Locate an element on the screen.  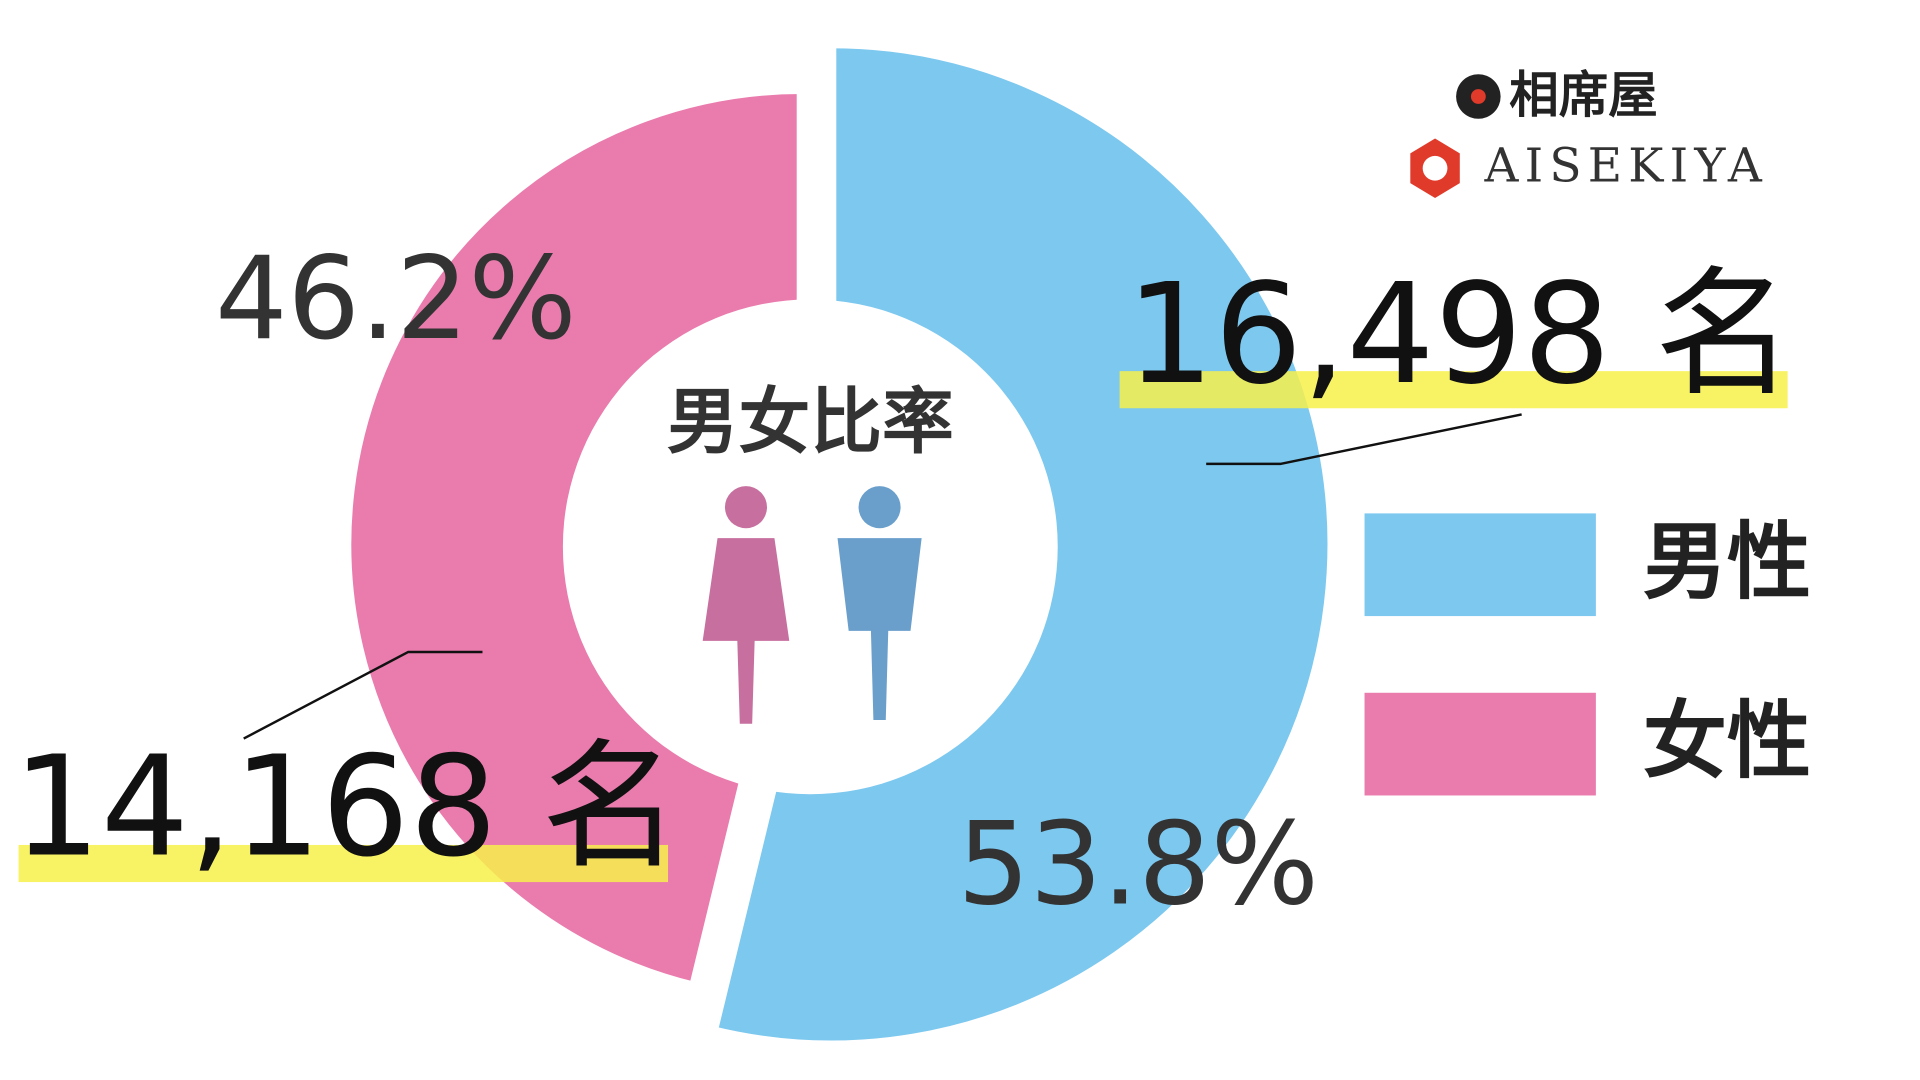
logo-kanji: 相席屋 is located at coordinates (1583, 95).